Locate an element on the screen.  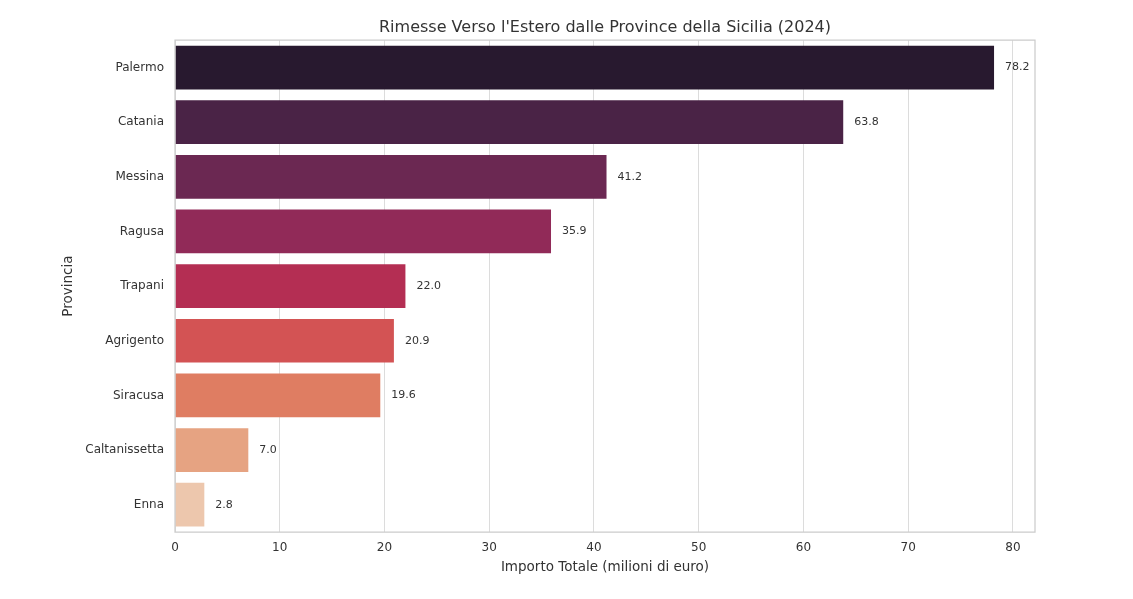
data-label: 2.8 is located at coordinates (224, 504).